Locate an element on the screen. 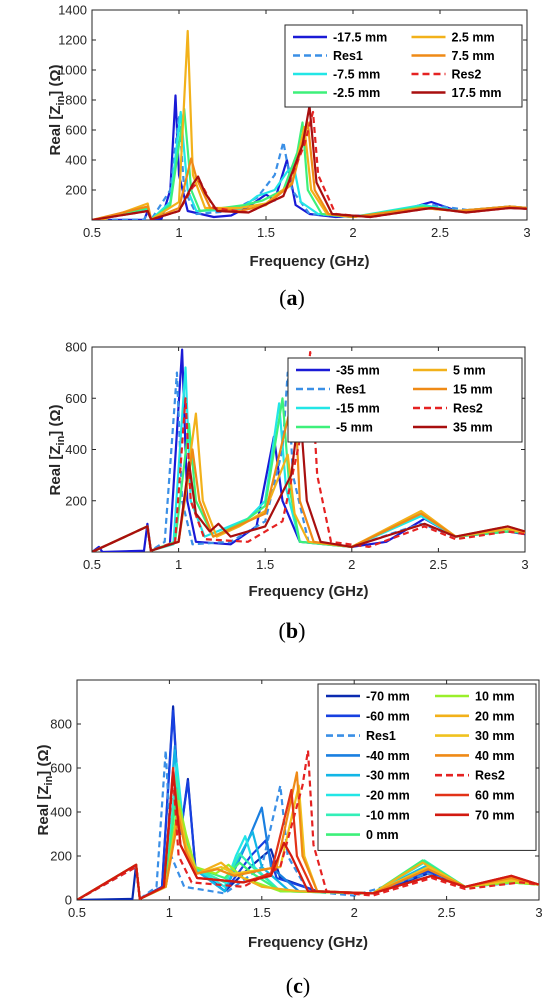  series-line-70-mm is located at coordinates (308, 835).